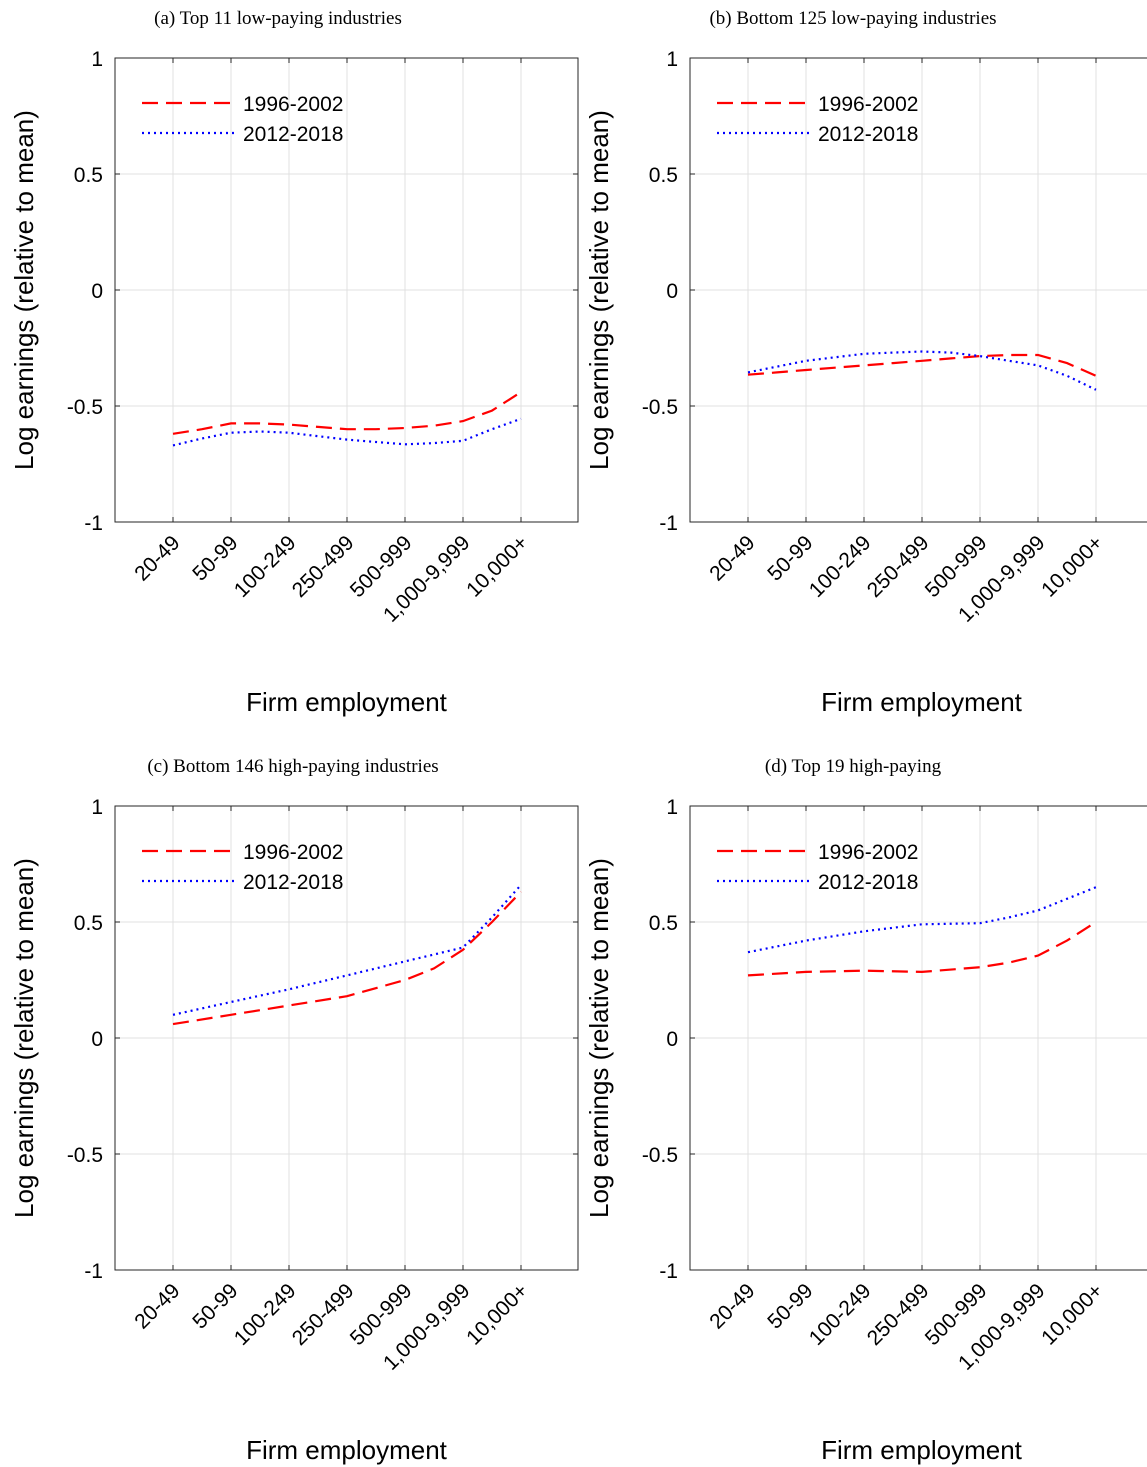 Image resolution: width=1147 pixels, height=1467 pixels. Describe the element at coordinates (278, 18) in the screenshot. I see `panel-title: (a) Top 11 low-paying industries` at that location.